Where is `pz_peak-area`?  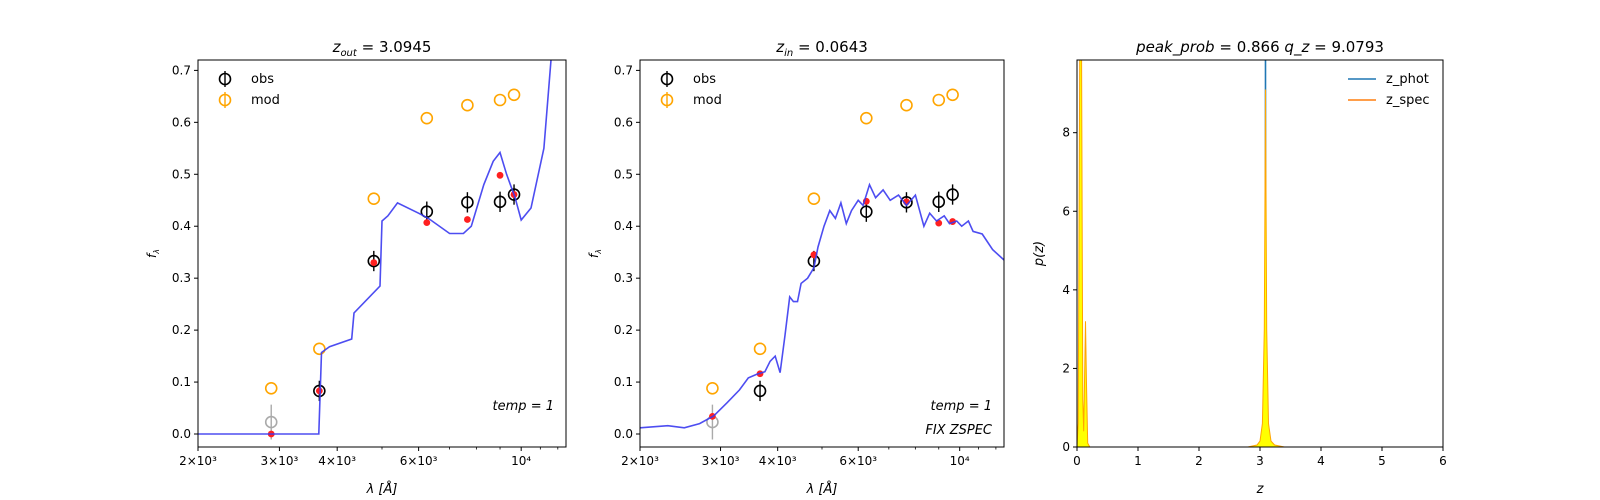 pz_peak-area is located at coordinates (1229, 268).